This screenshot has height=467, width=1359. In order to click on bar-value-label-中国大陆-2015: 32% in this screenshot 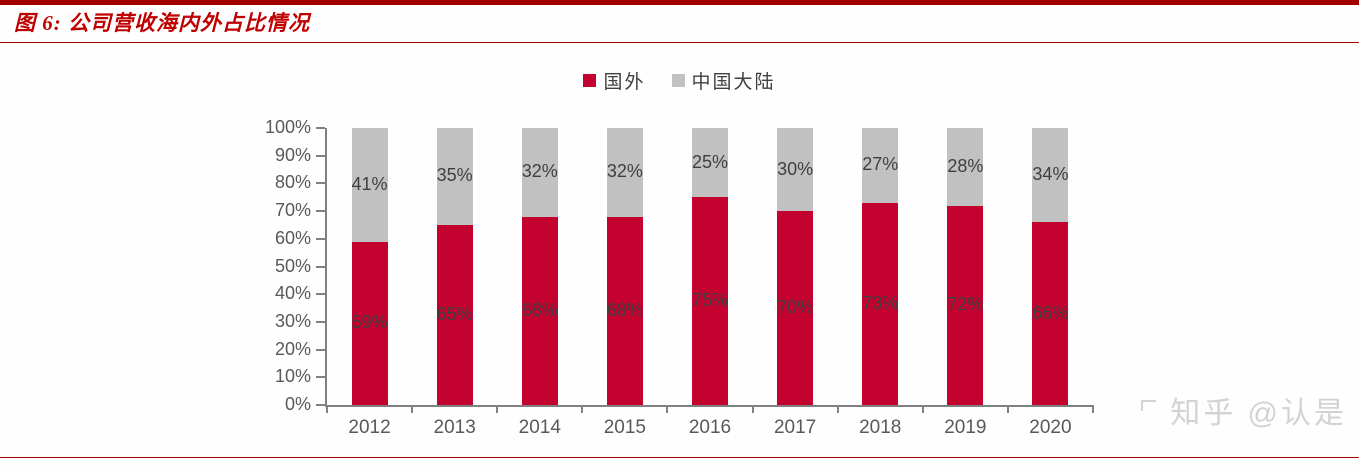, I will do `click(624, 171)`.